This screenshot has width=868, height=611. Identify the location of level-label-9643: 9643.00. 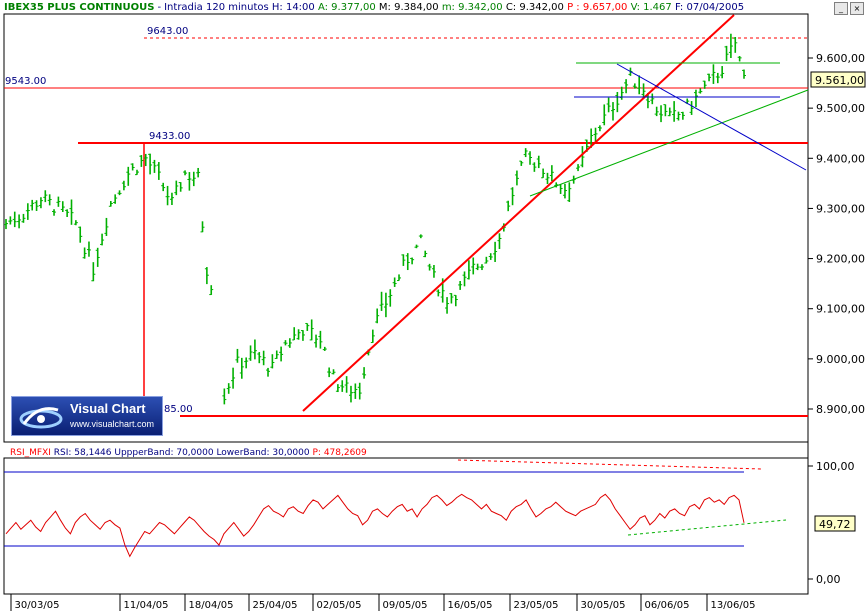
(167, 31).